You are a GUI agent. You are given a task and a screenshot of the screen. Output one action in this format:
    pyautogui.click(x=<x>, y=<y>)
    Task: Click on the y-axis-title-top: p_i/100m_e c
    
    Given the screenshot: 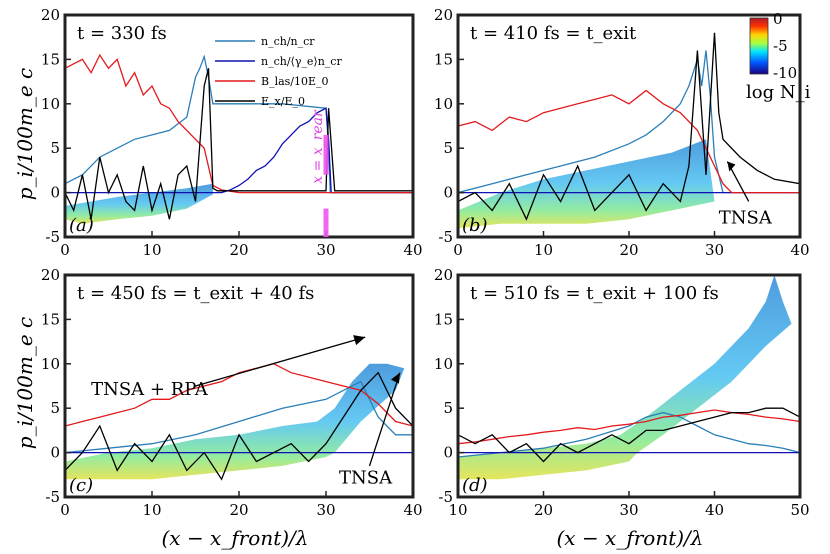 What is the action you would take?
    pyautogui.click(x=25, y=134)
    